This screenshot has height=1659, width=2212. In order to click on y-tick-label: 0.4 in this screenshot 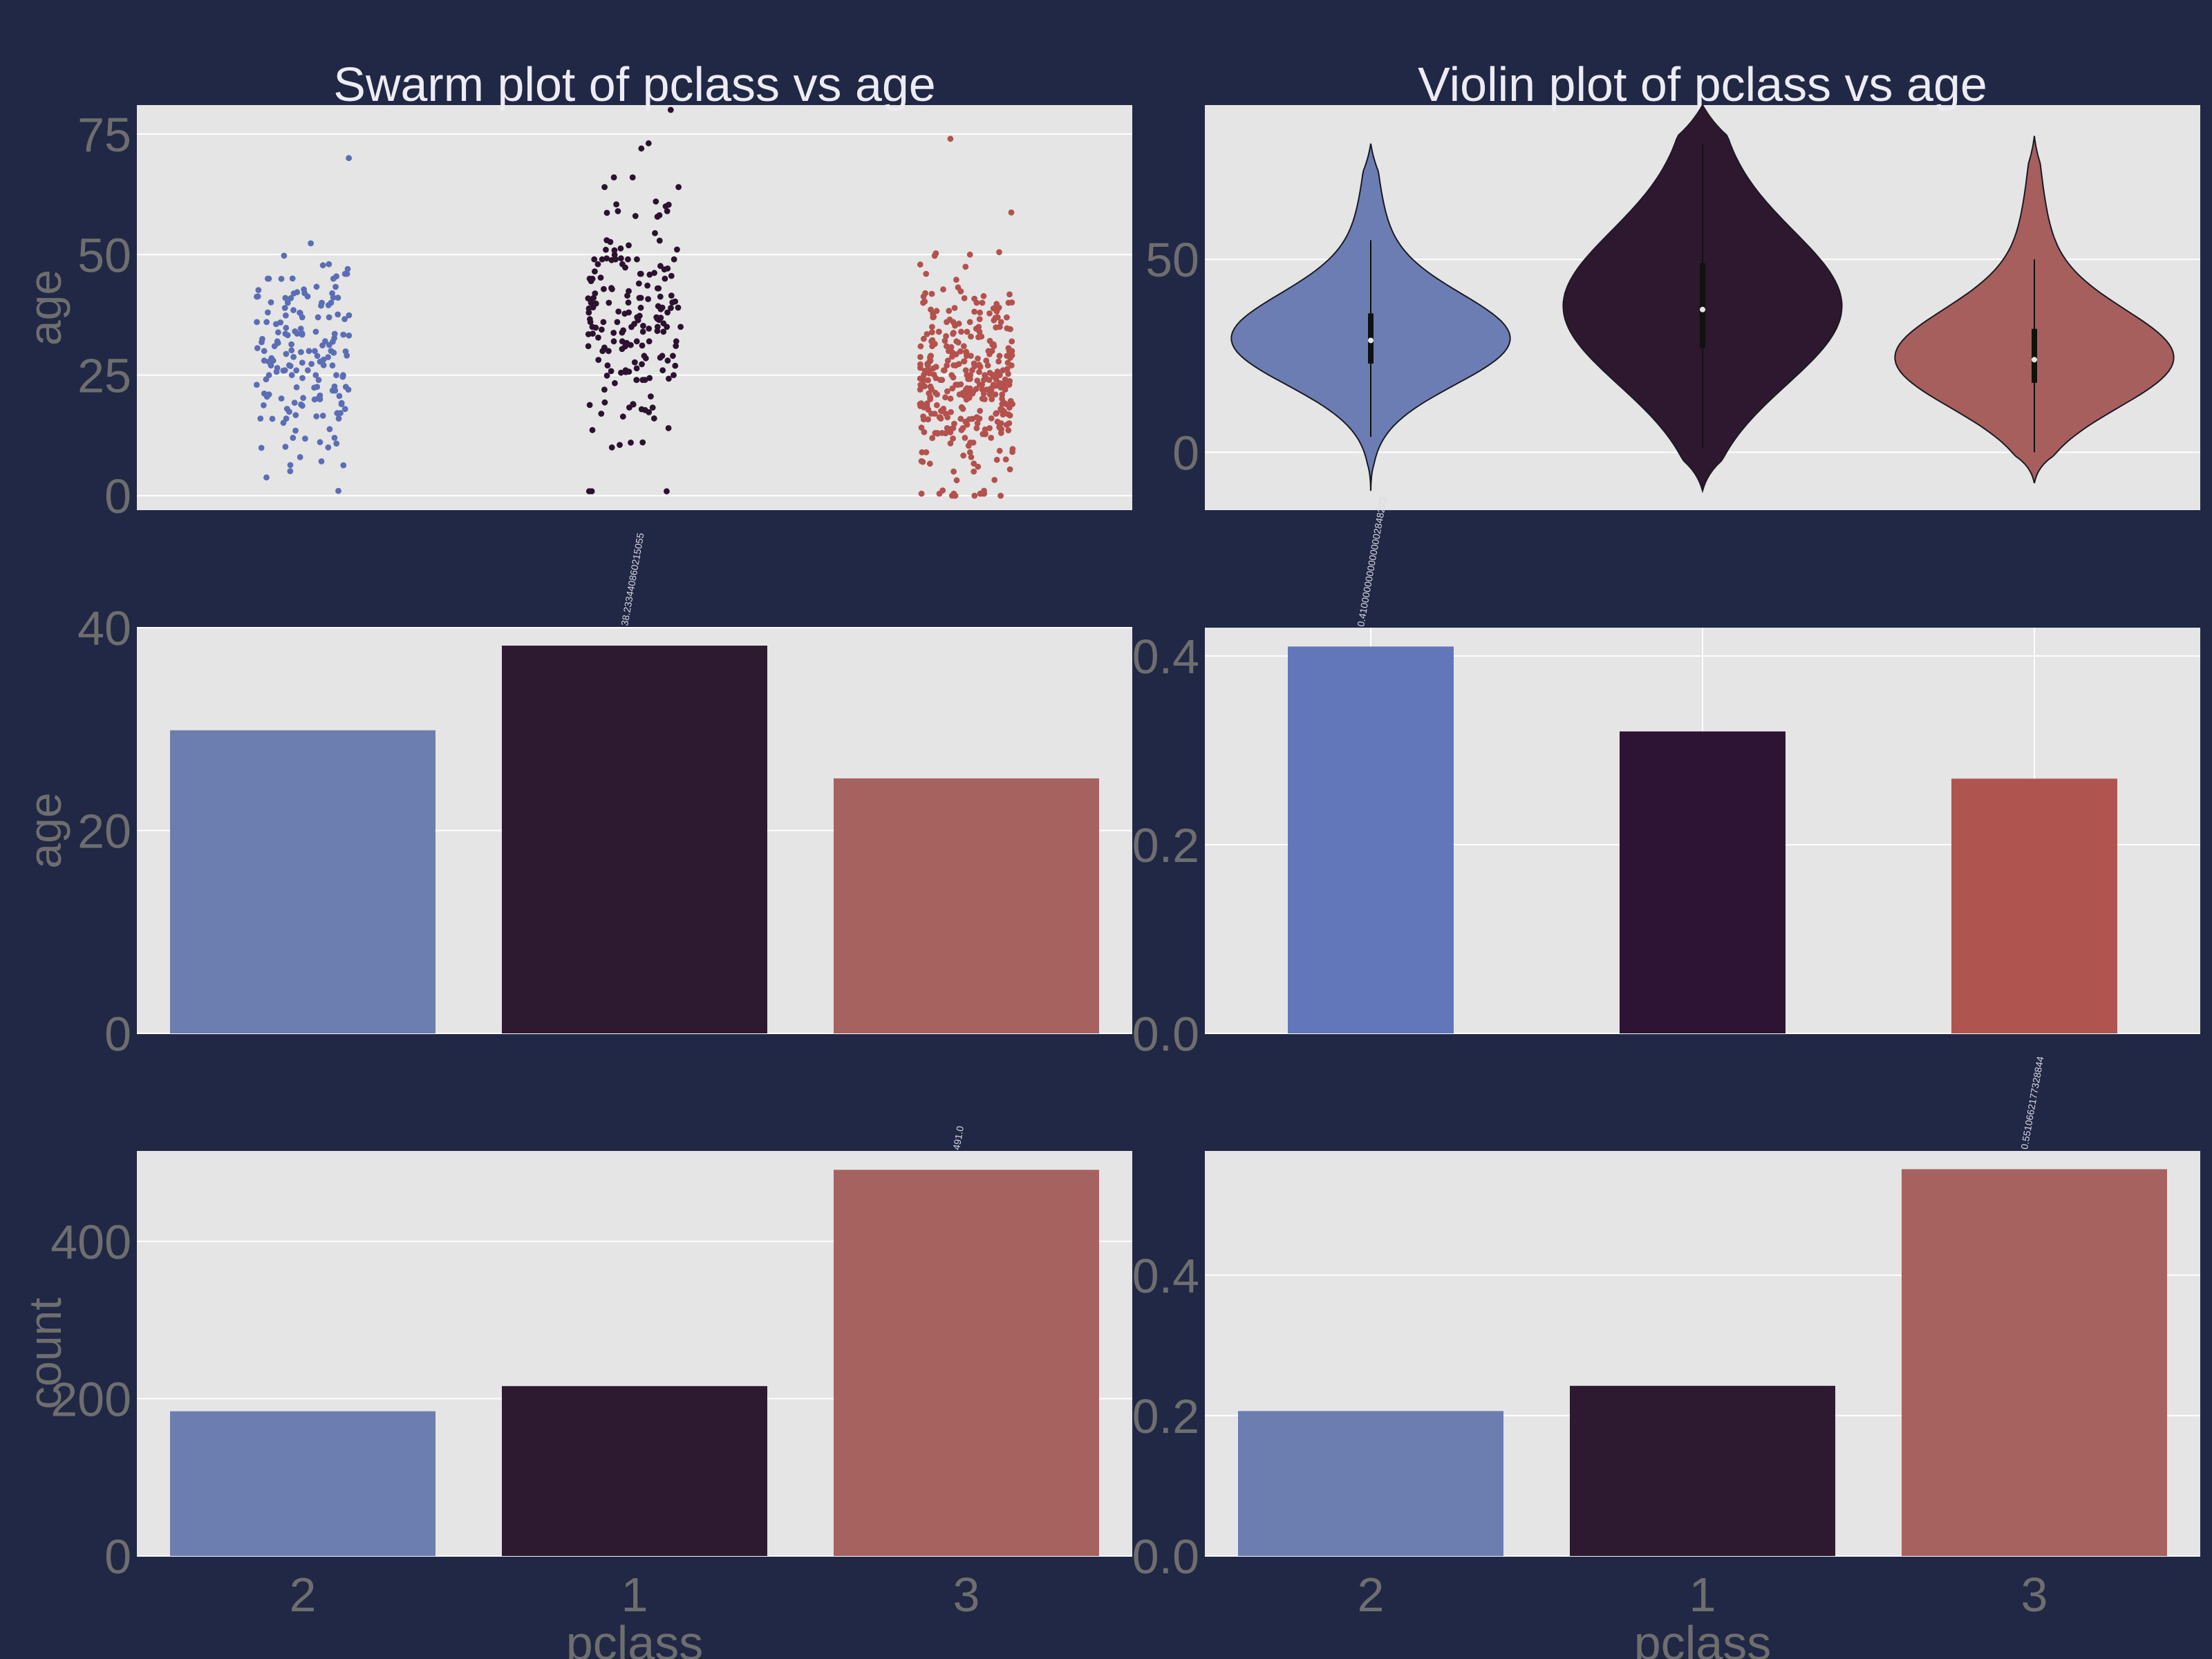, I will do `click(1166, 1276)`.